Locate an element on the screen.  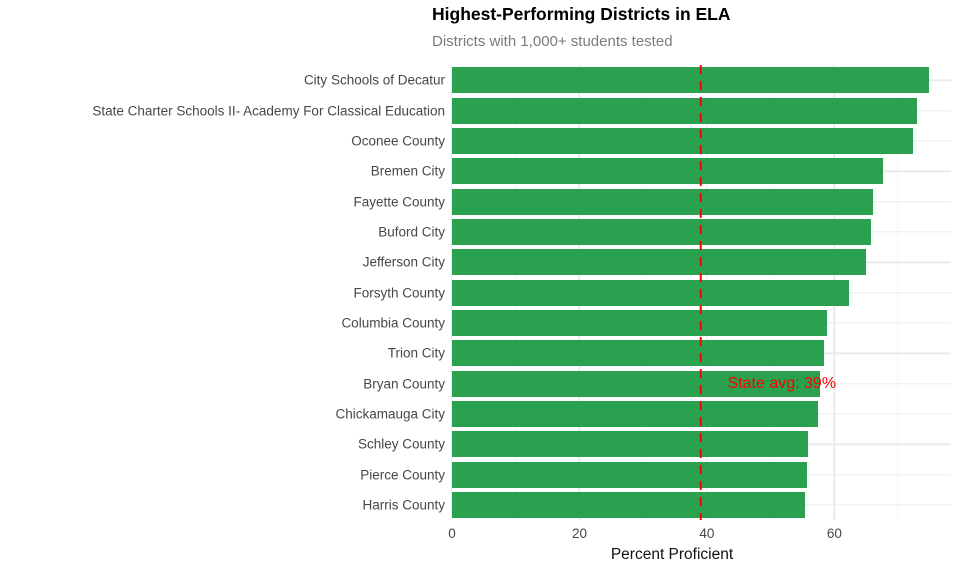
state-avg-annotation: State avg: 39% is located at coordinates (782, 383).